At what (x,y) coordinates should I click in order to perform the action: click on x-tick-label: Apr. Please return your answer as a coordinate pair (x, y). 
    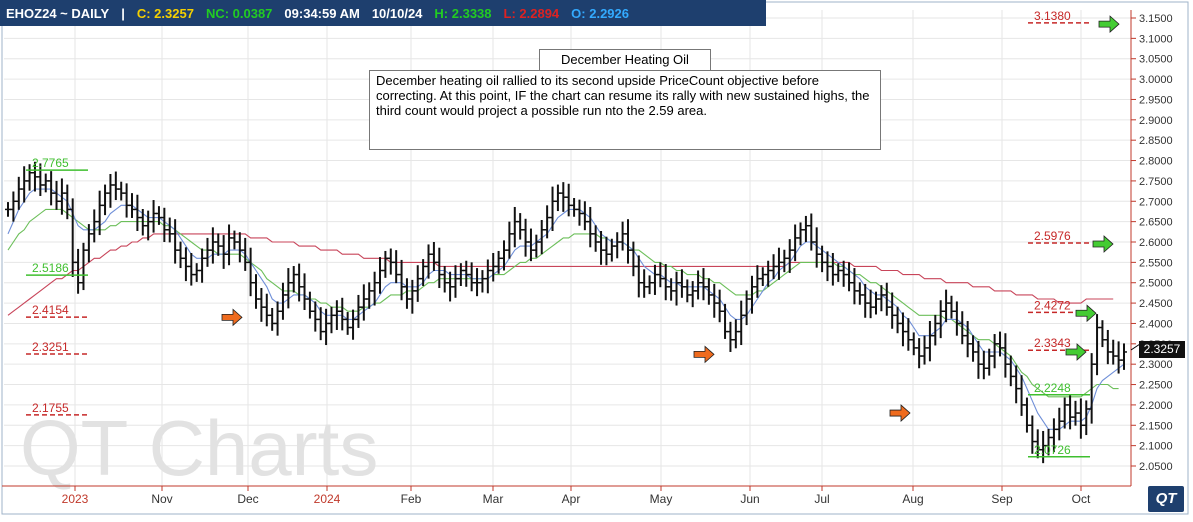
    Looking at the image, I should click on (571, 499).